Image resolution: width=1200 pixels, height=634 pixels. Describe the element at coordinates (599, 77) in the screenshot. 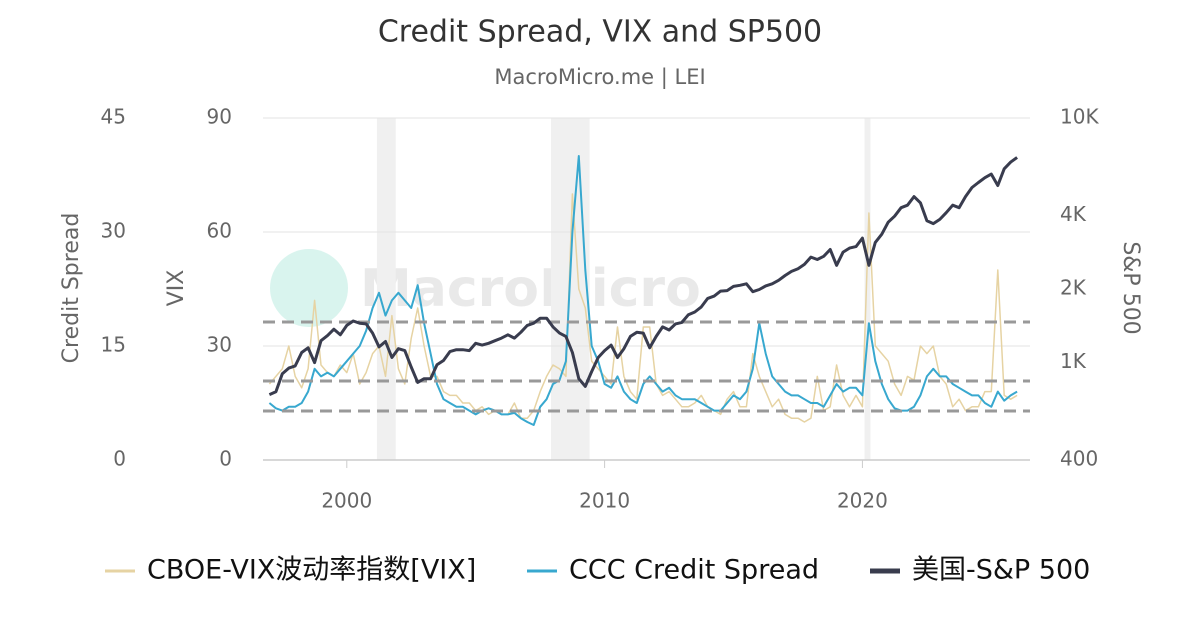

I see `chart-subtitle: MacroMicro.me | LEI` at that location.